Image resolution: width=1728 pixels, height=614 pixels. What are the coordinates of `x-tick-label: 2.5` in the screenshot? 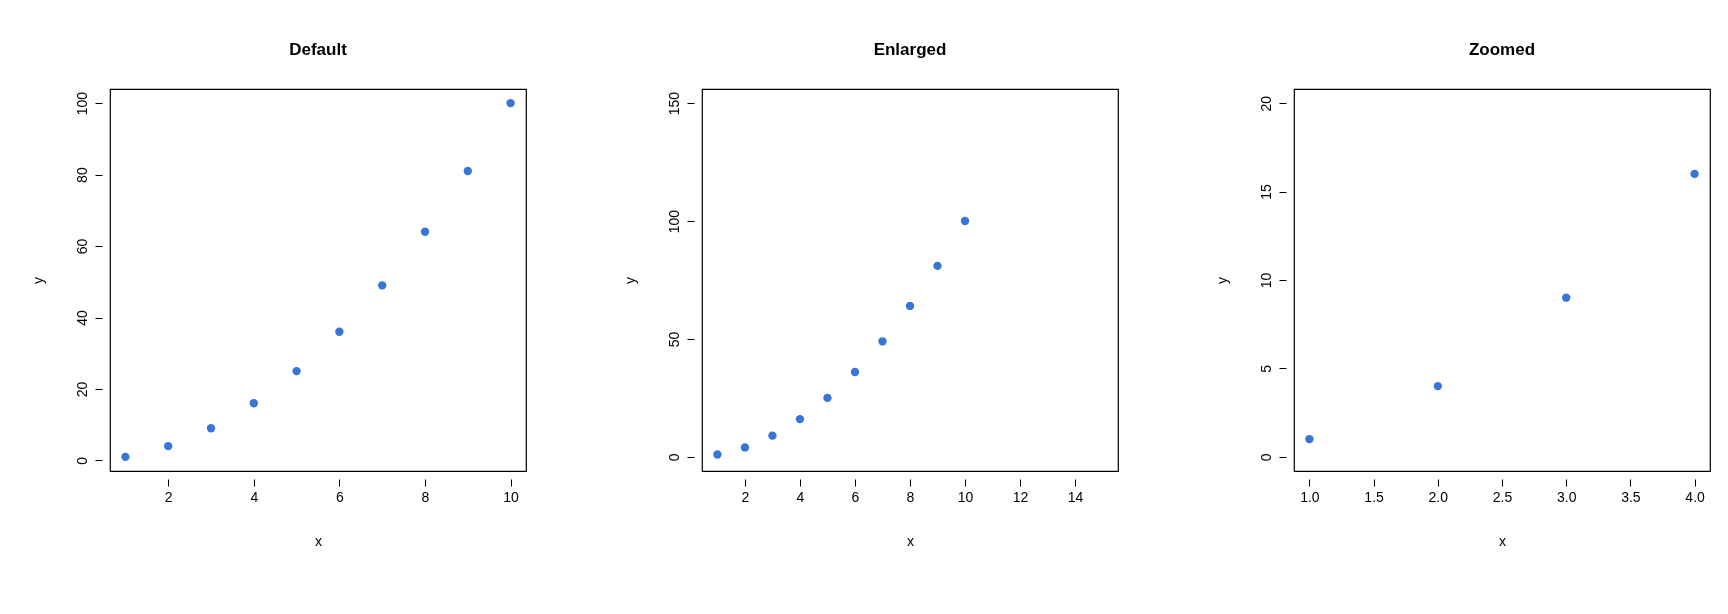 It's located at (1502, 496).